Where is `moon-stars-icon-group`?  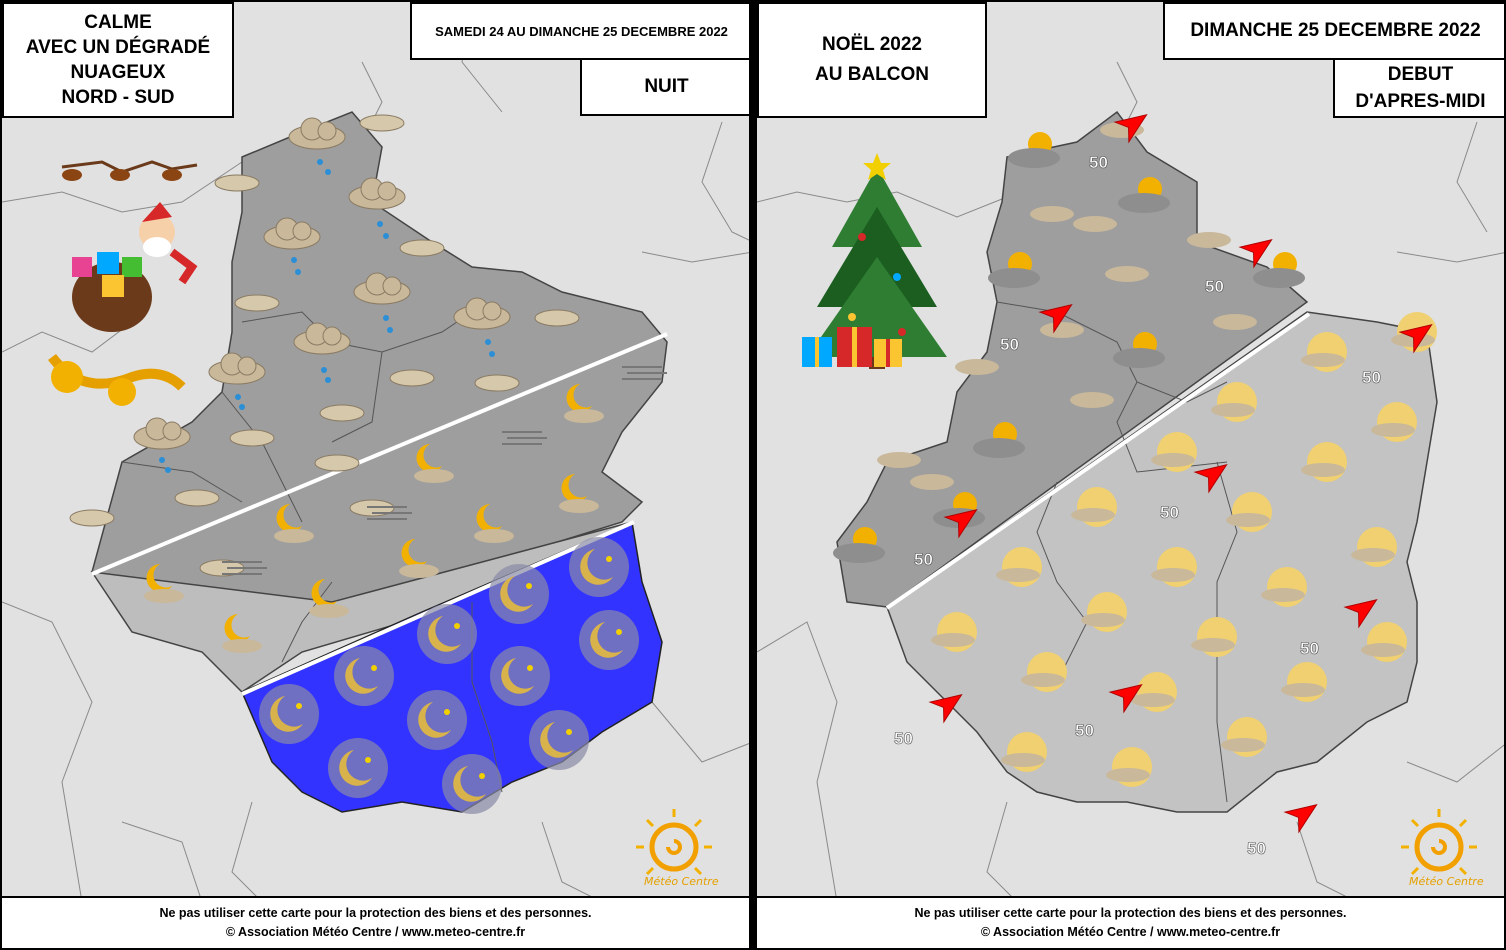 moon-stars-icon-group is located at coordinates (449, 675).